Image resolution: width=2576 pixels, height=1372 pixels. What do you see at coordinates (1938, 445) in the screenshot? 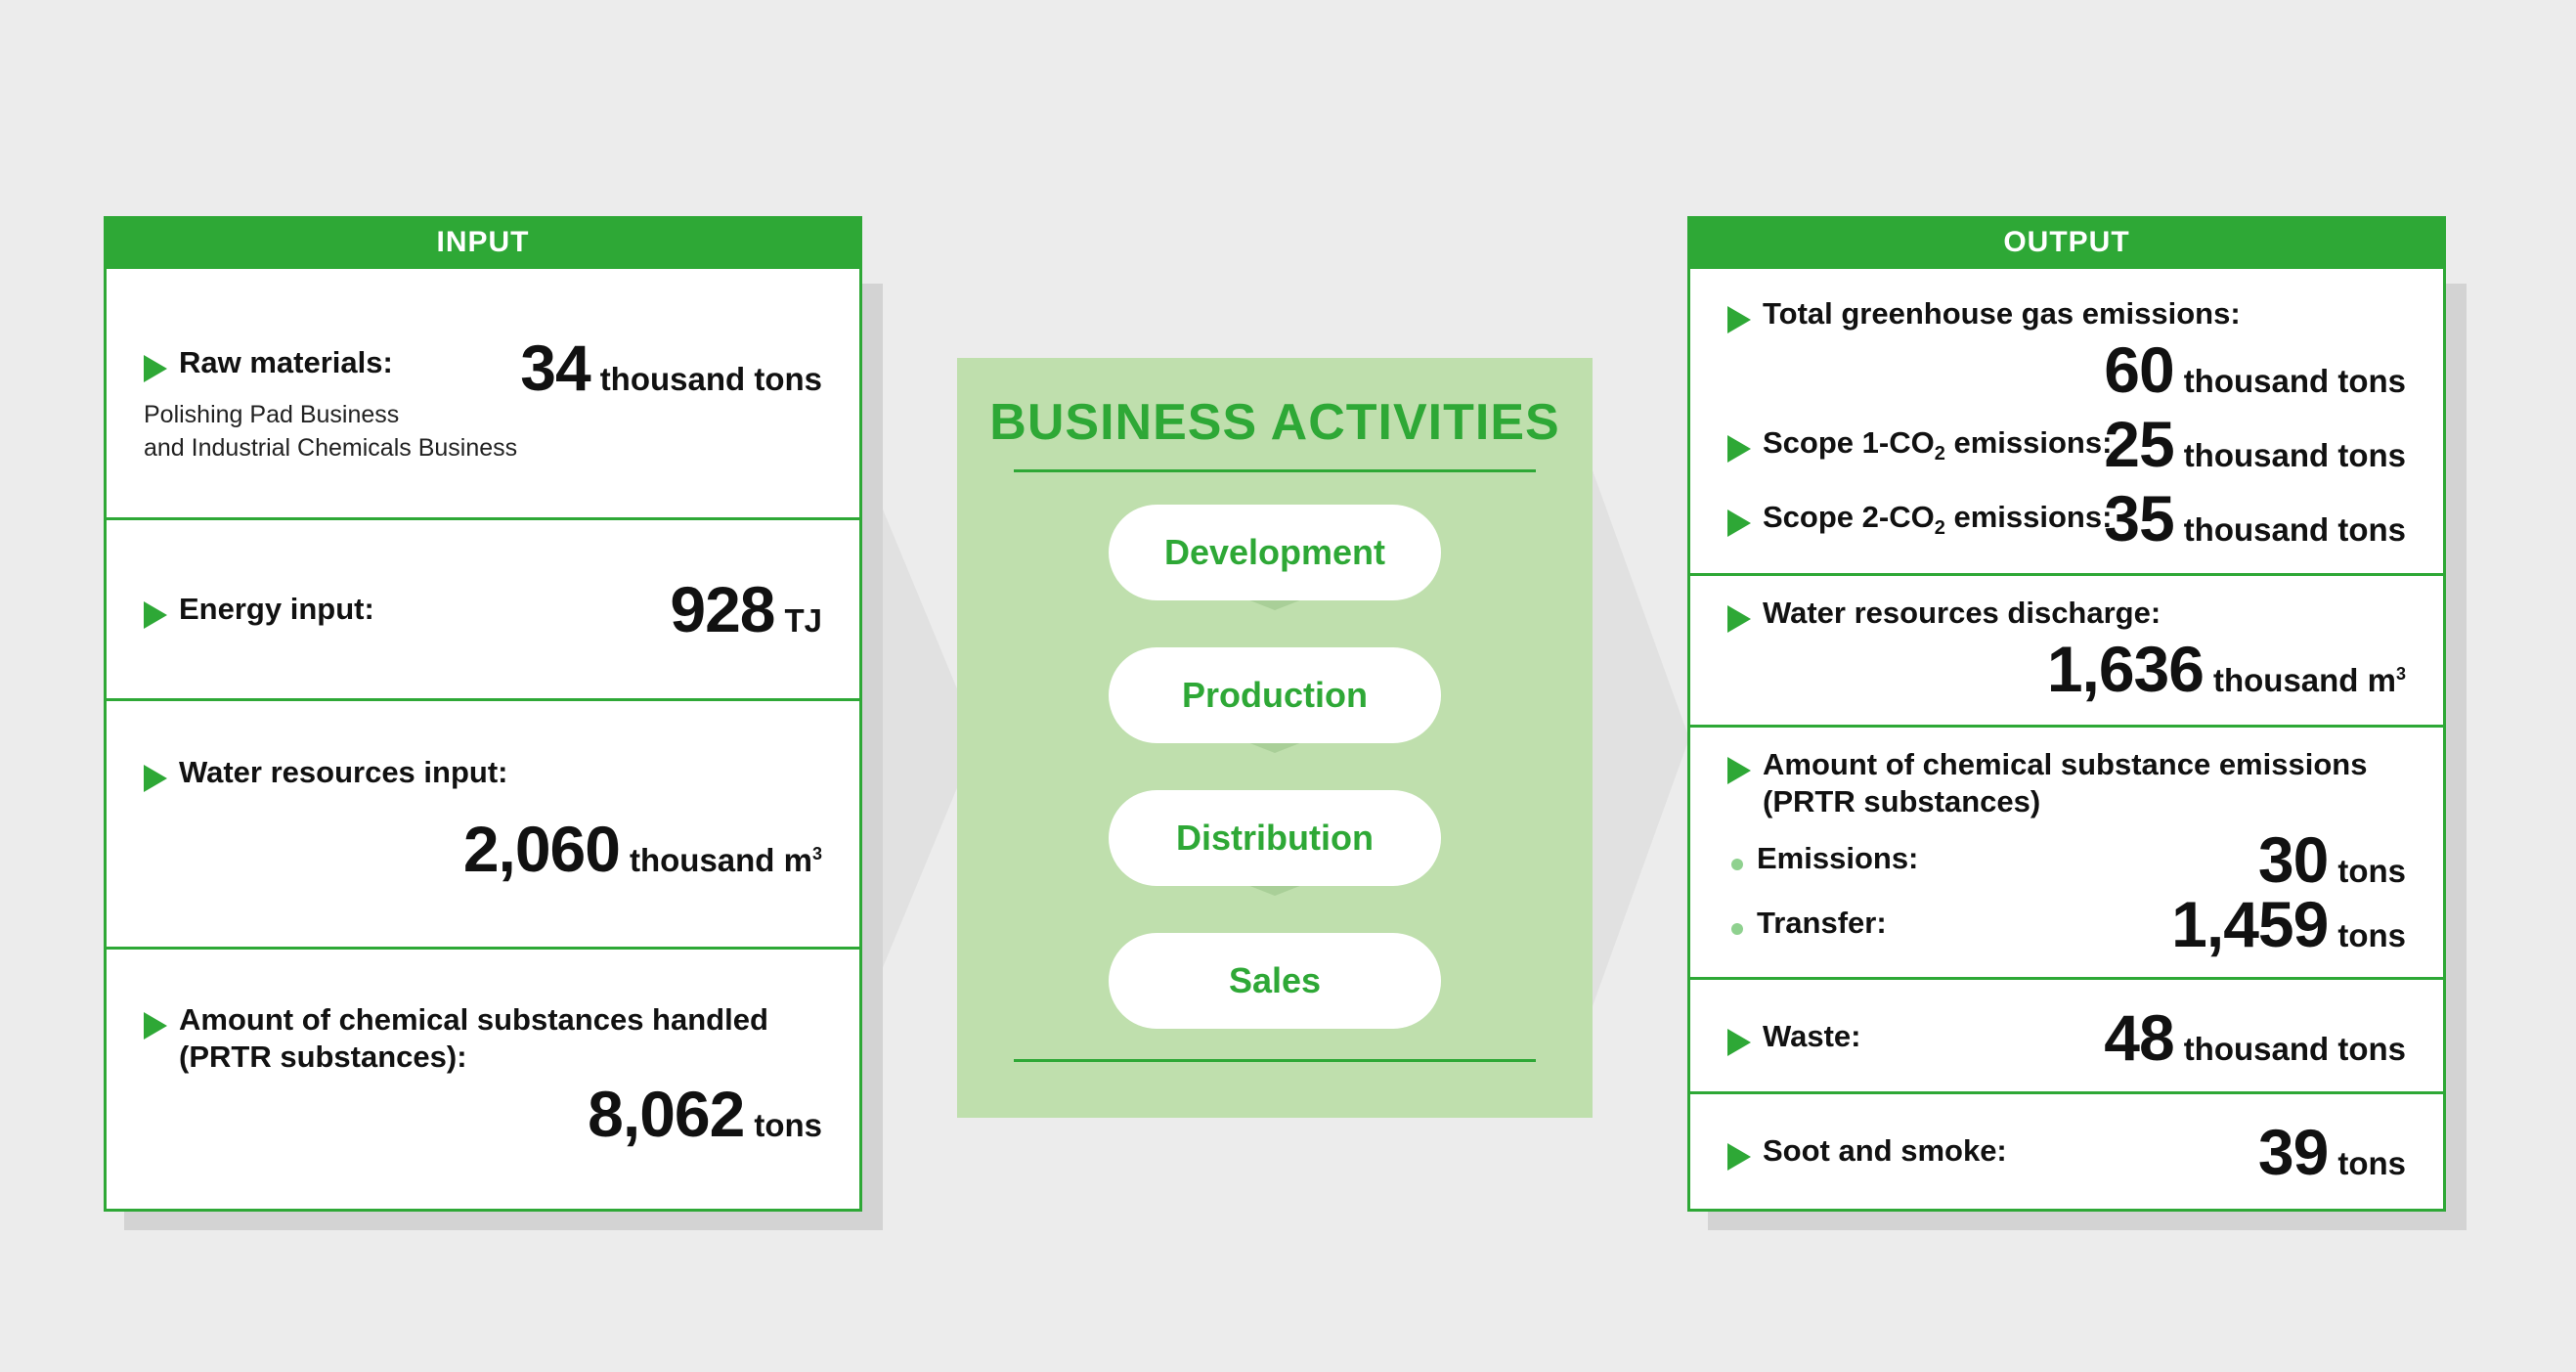
I see `scope1-label: Scope 1-CO2 emissions:` at bounding box center [1938, 445].